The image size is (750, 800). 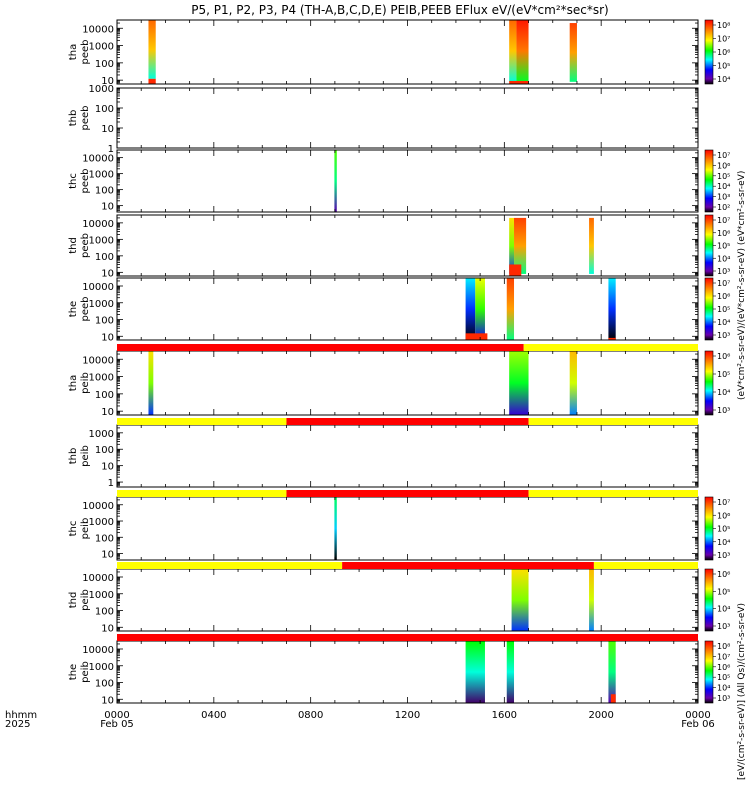 I want to click on y-axis-label: the, so click(x=73, y=309).